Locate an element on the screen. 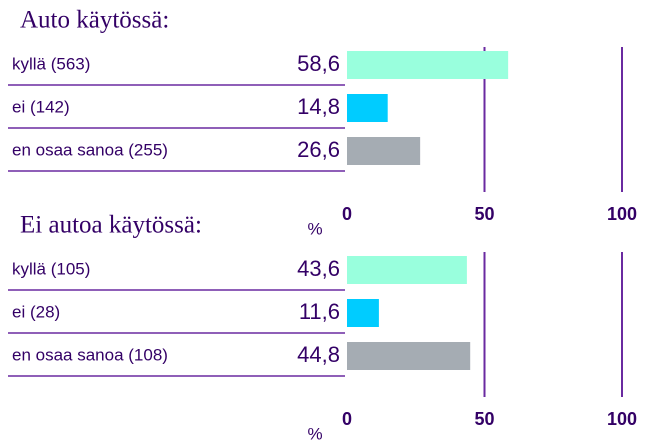 The image size is (646, 443). value-label: 44,8 is located at coordinates (318, 354).